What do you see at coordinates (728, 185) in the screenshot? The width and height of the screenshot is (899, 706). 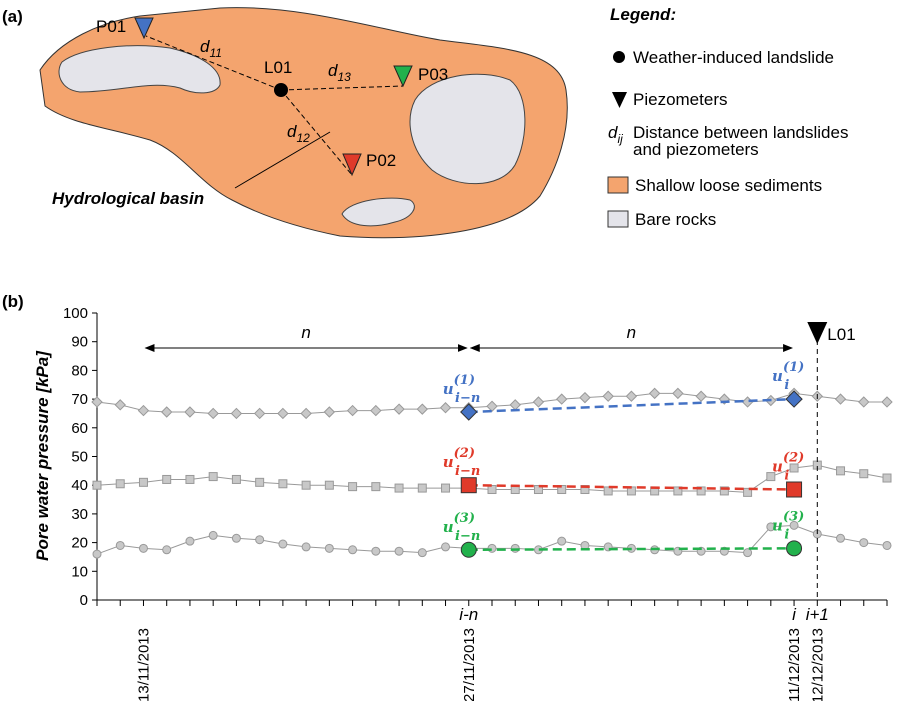 I see `legend-text: Shallow loose sediments` at bounding box center [728, 185].